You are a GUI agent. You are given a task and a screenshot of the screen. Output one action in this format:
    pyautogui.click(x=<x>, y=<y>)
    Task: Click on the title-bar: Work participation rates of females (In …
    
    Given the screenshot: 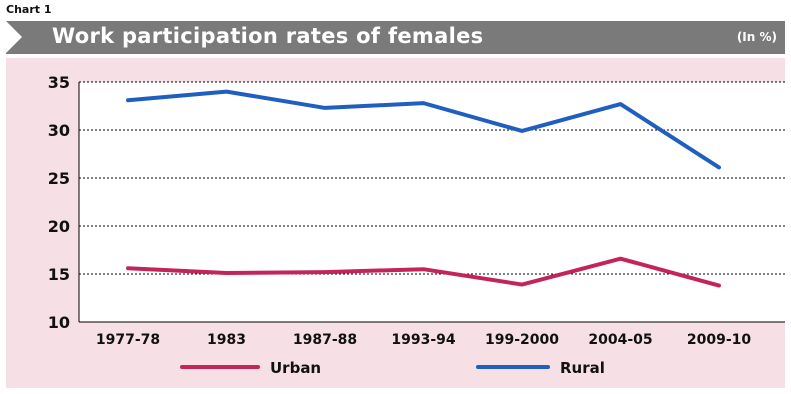 What is the action you would take?
    pyautogui.click(x=395, y=37)
    